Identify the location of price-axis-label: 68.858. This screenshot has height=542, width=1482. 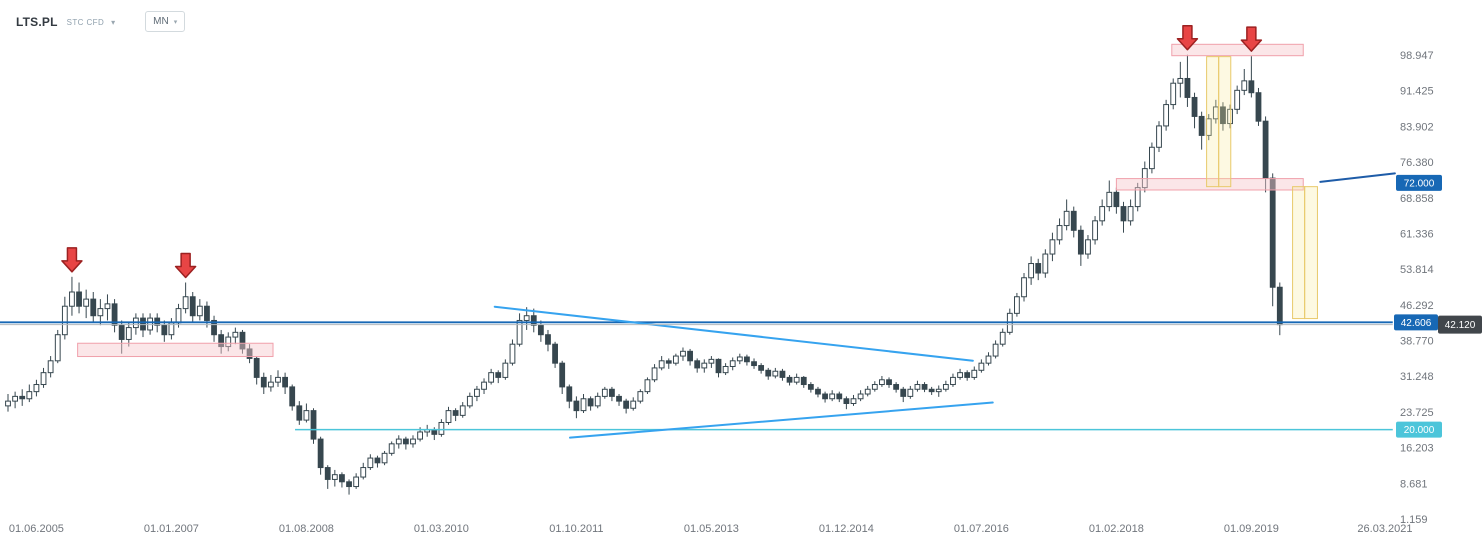
(1417, 199).